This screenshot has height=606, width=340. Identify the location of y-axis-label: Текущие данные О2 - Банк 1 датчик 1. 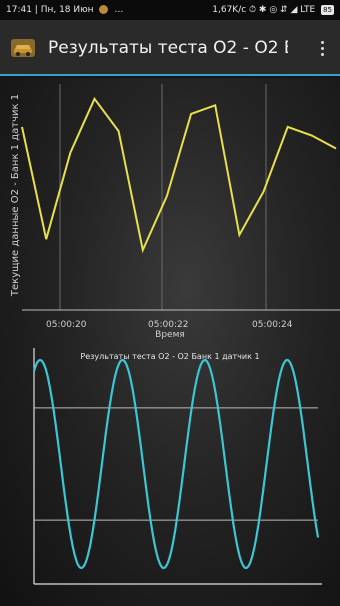
(15, 195).